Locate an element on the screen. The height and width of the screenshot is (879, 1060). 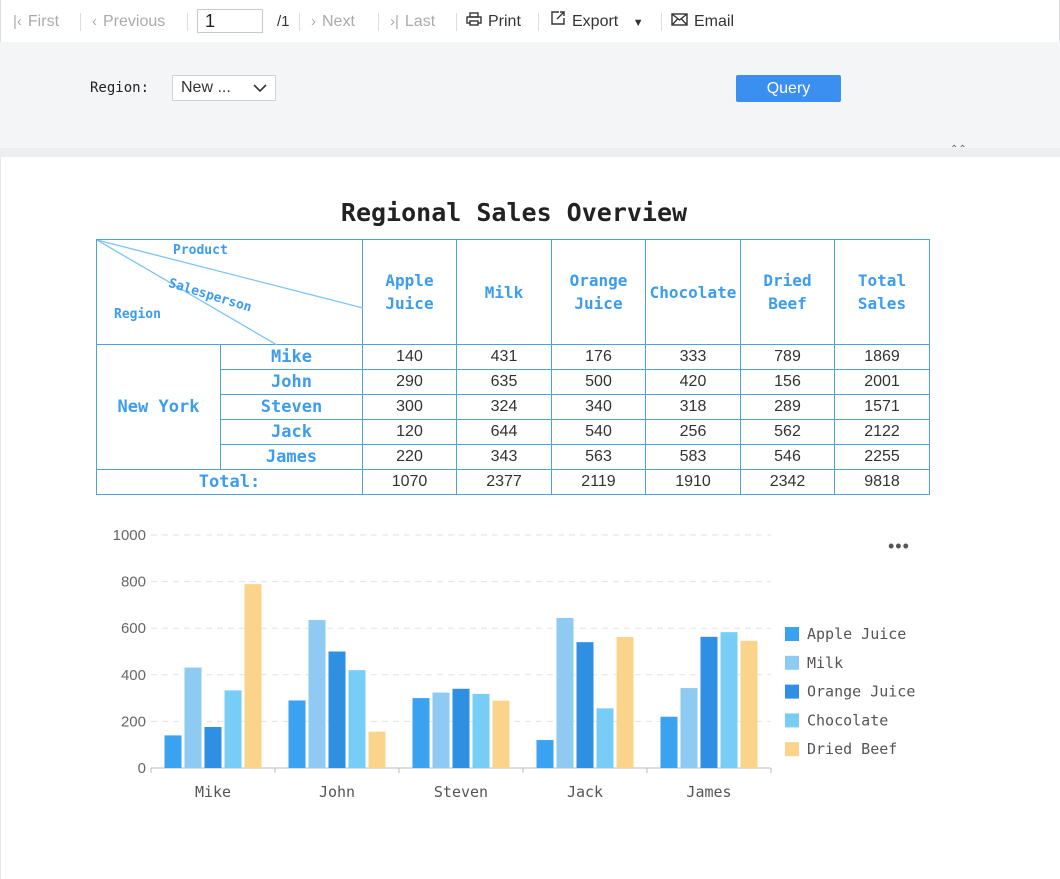
salesperson-cell: Jack is located at coordinates (291, 432).